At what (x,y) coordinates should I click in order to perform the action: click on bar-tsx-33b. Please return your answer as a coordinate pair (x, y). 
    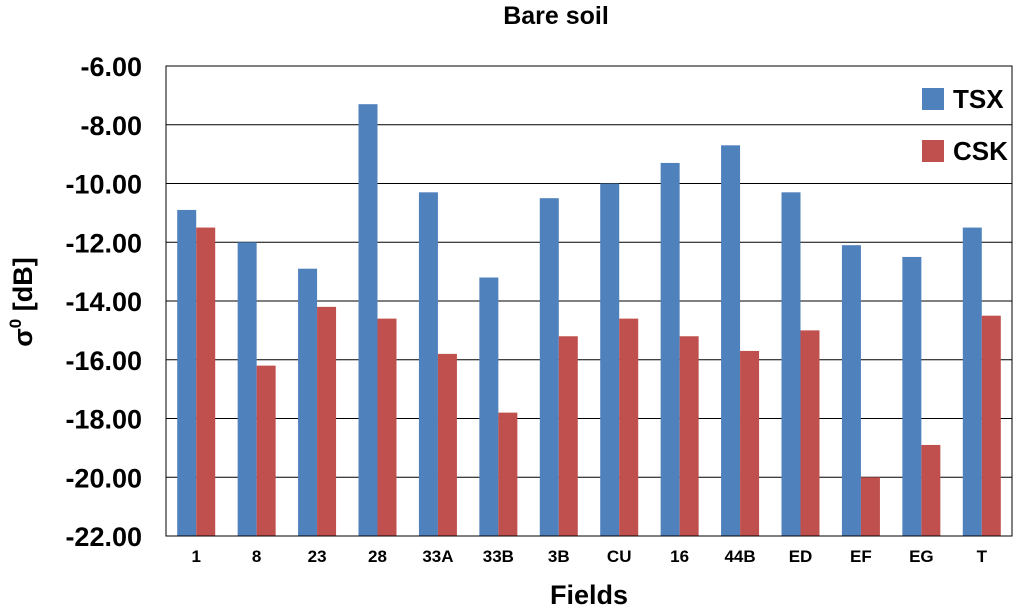
    Looking at the image, I should click on (489, 406).